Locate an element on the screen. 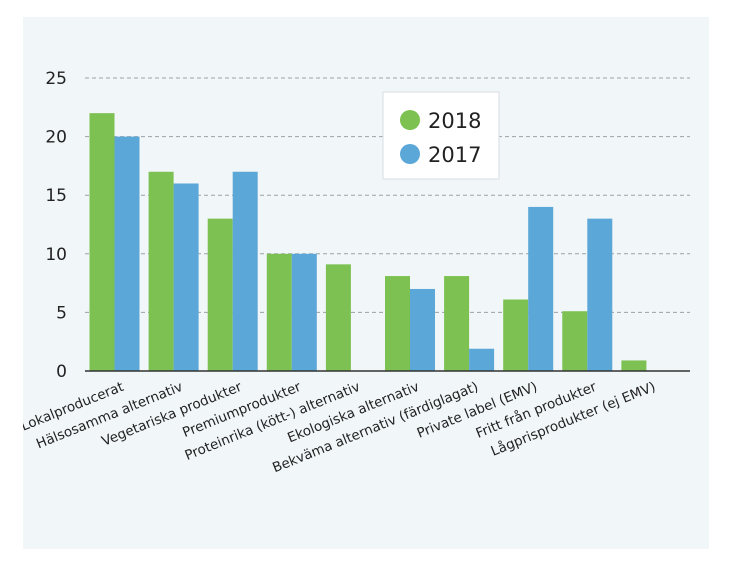 The width and height of the screenshot is (734, 567). y-tick-label: 15 is located at coordinates (56, 196).